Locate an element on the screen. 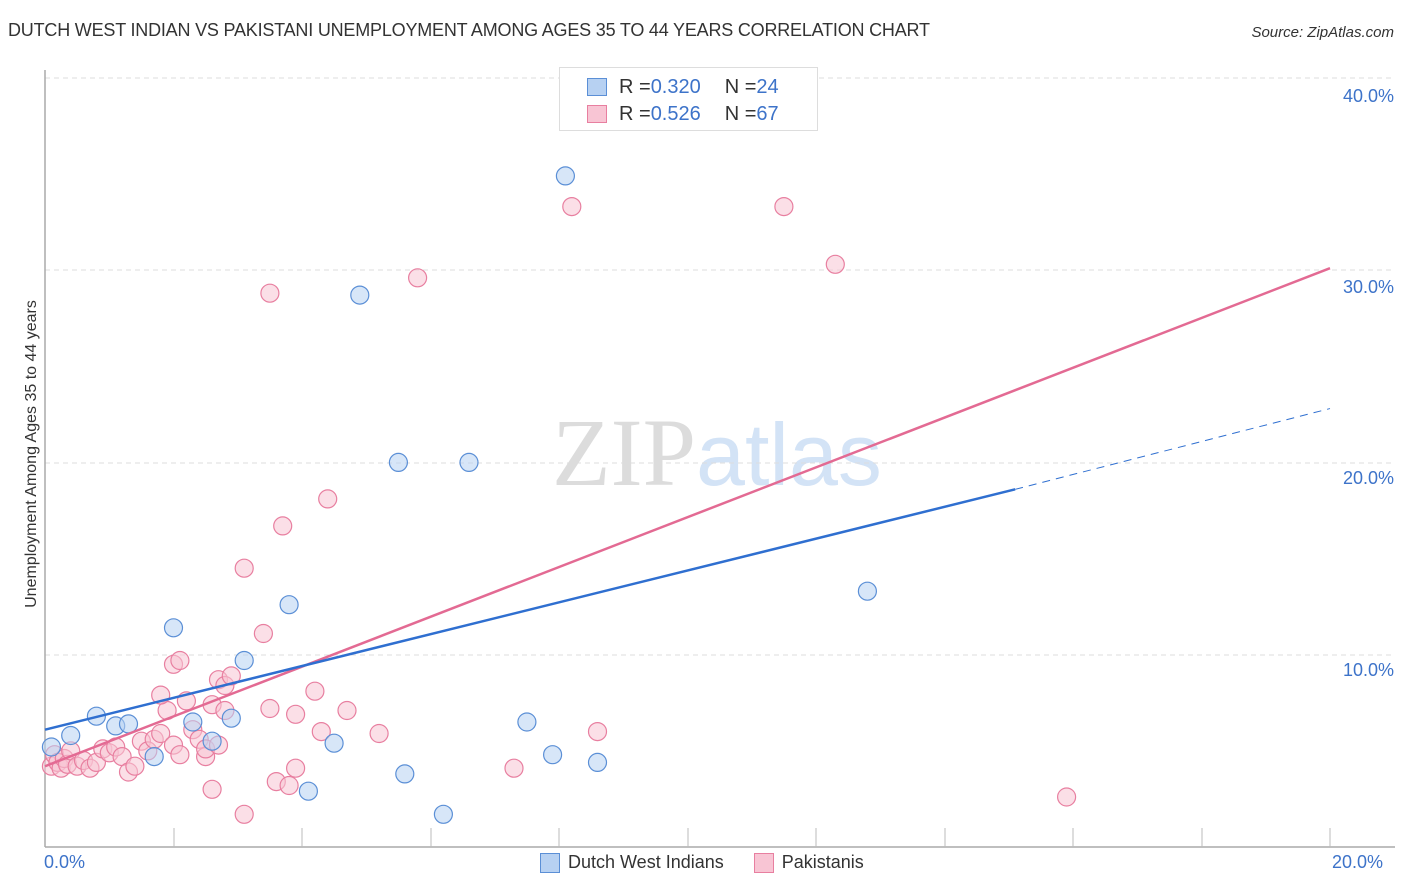  series-legend: Dutch West Indians Pakistanis is located at coordinates (717, 862).